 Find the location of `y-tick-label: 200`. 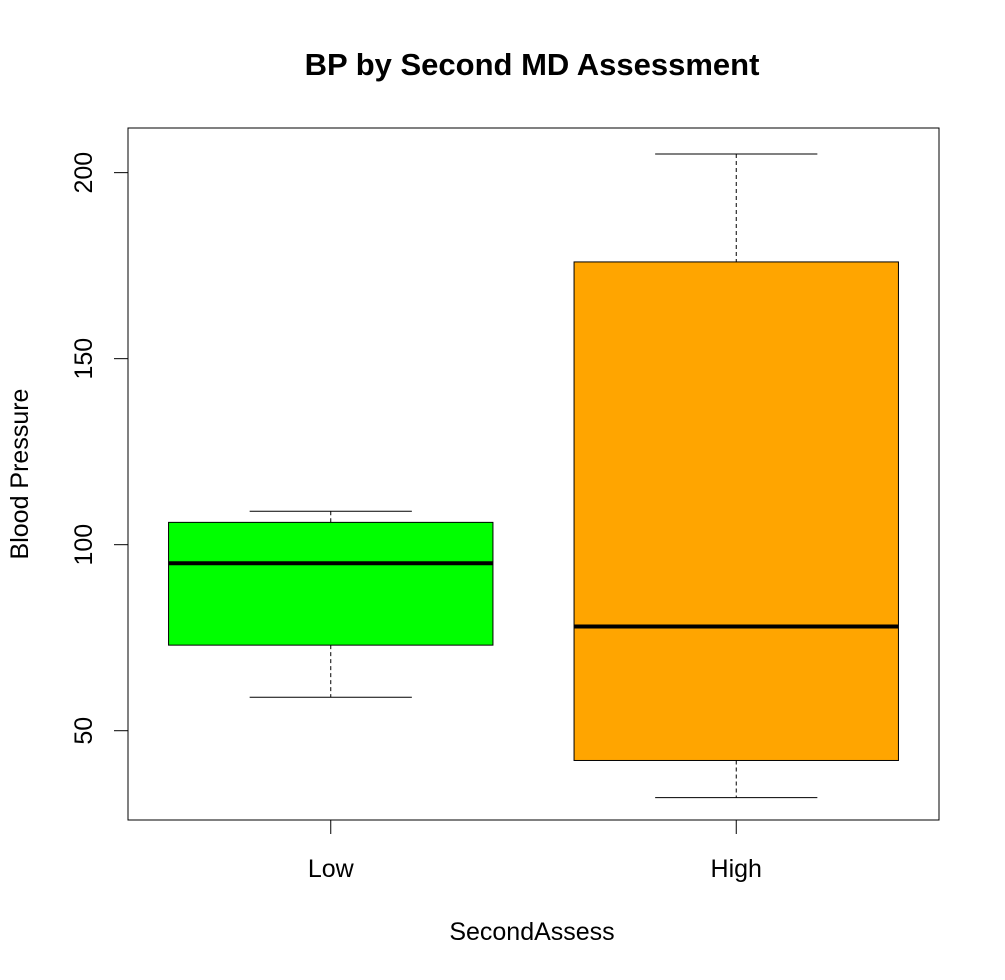

y-tick-label: 200 is located at coordinates (84, 173).